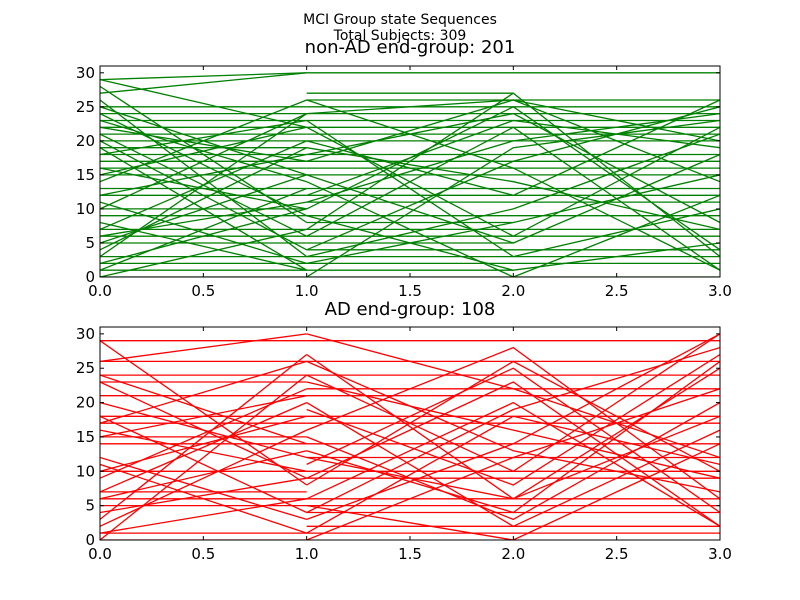 The width and height of the screenshot is (800, 600). Describe the element at coordinates (410, 47) in the screenshot. I see `subplot-title: non-AD end-group: 201` at that location.